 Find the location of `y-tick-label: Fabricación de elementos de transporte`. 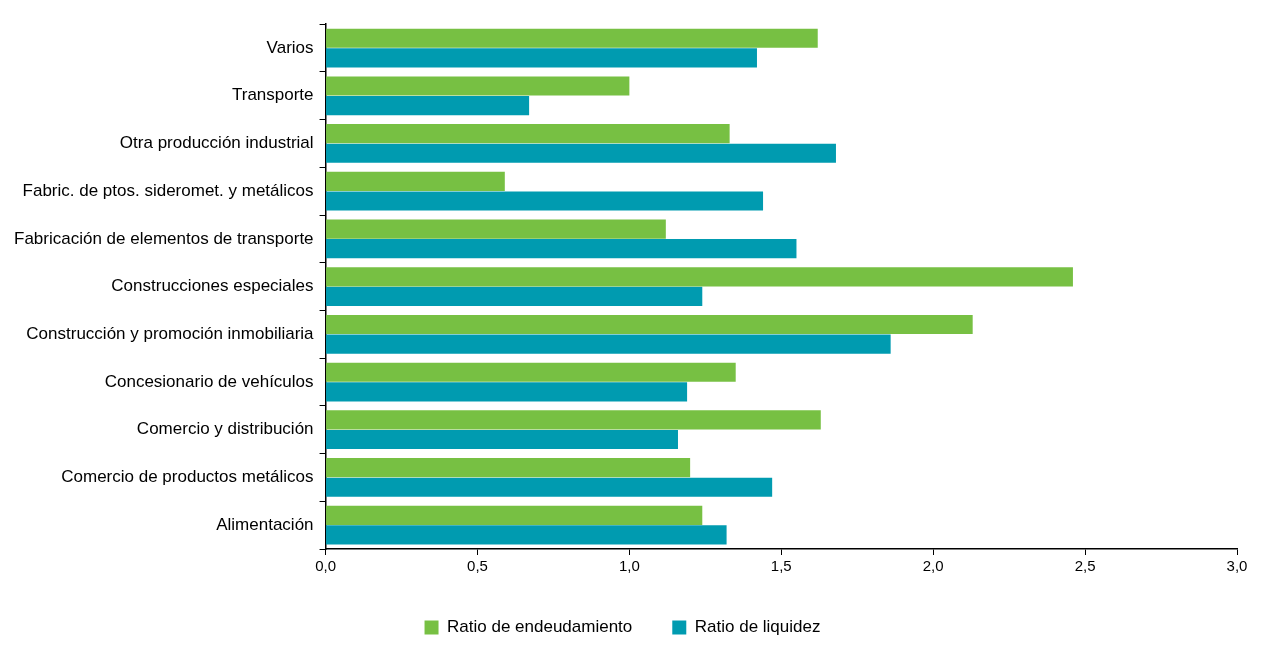

y-tick-label: Fabricación de elementos de transporte is located at coordinates (164, 238).